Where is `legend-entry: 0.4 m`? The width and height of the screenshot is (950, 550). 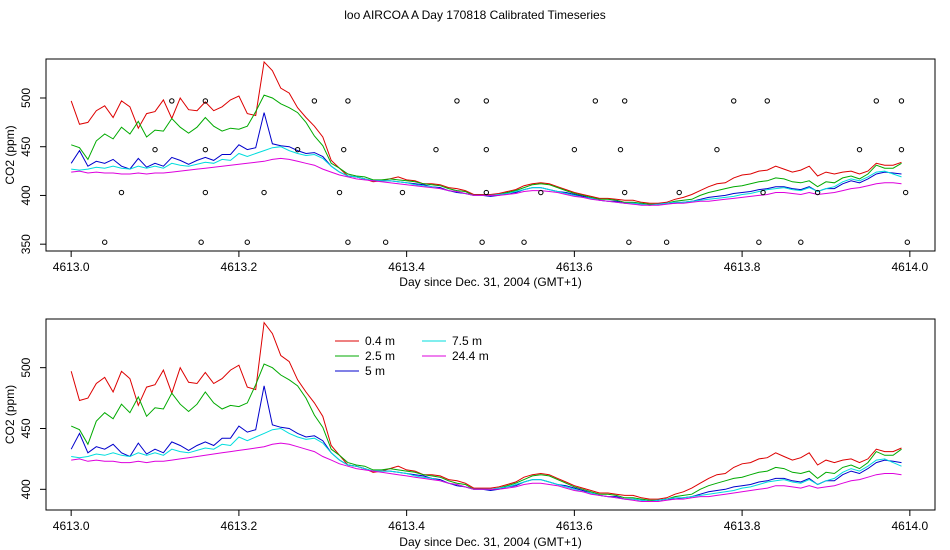
legend-entry: 0.4 m is located at coordinates (380, 341).